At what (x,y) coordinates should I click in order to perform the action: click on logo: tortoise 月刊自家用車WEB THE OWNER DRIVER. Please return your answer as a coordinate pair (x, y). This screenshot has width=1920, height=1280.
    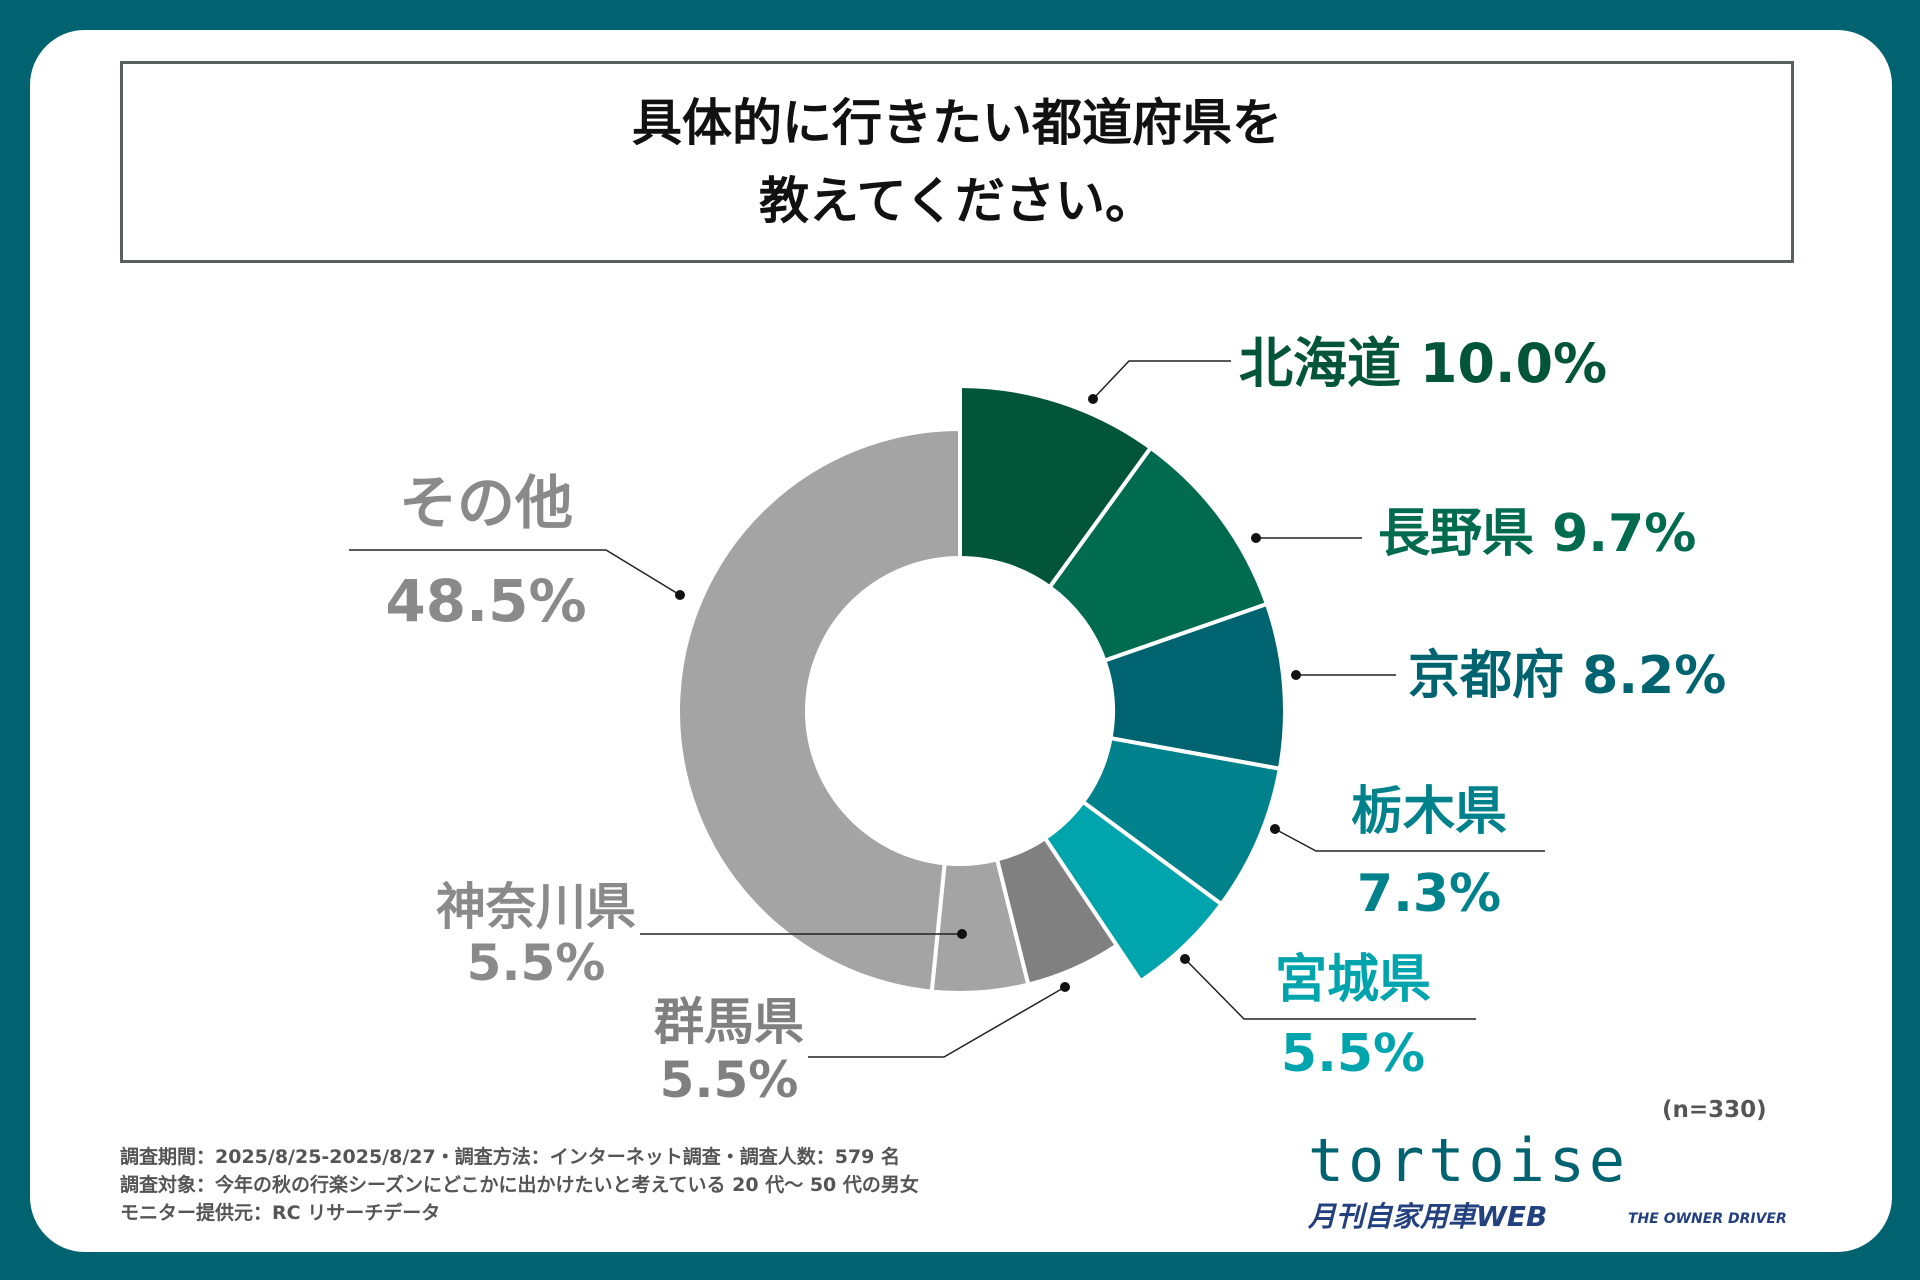
    Looking at the image, I should click on (1598, 1187).